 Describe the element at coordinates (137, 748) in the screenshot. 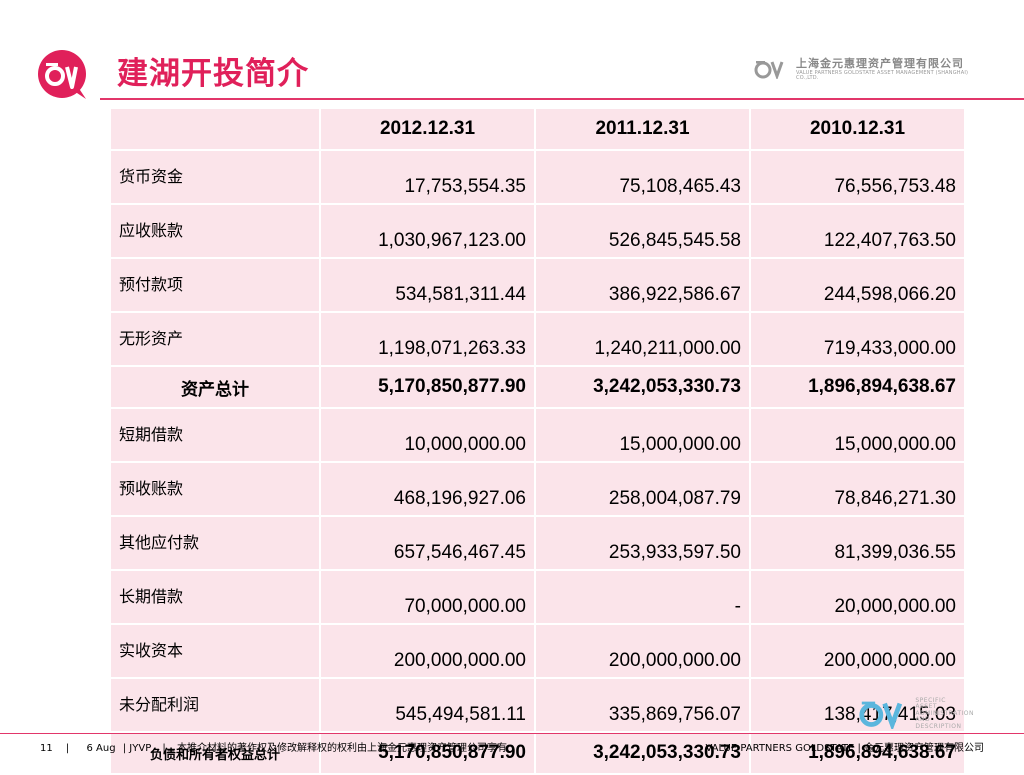

I see `footer-org: | JYVP` at that location.